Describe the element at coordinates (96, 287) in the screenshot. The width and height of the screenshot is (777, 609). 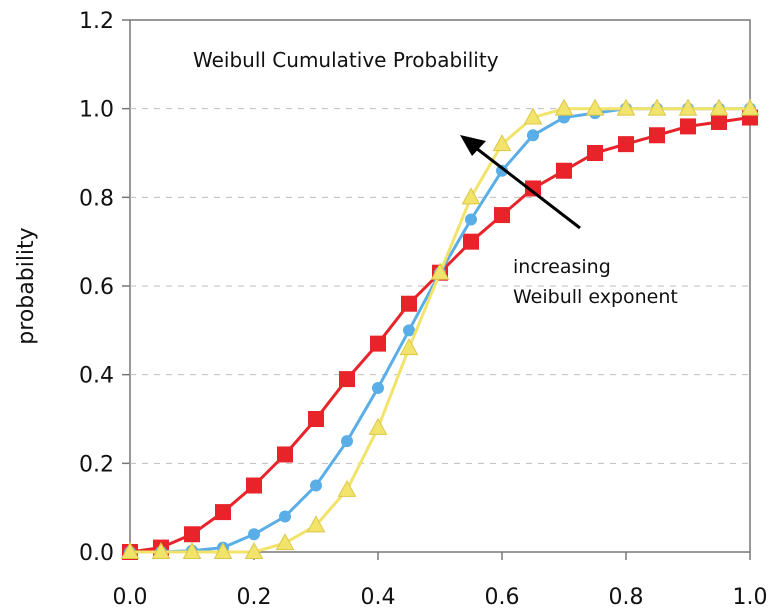
I see `y-tick-label-3: 0.6` at that location.